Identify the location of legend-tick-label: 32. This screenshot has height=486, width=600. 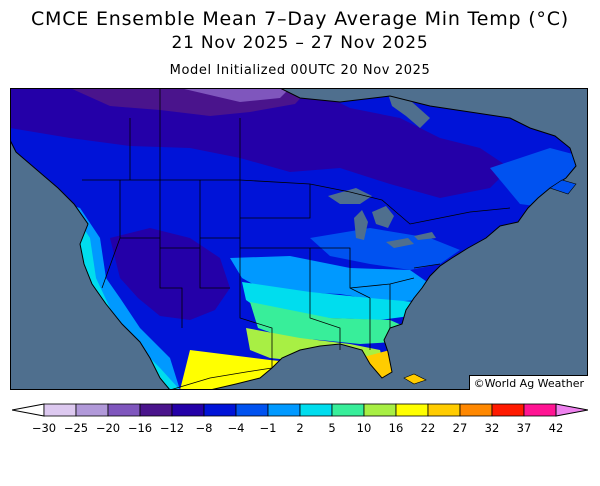
(492, 428).